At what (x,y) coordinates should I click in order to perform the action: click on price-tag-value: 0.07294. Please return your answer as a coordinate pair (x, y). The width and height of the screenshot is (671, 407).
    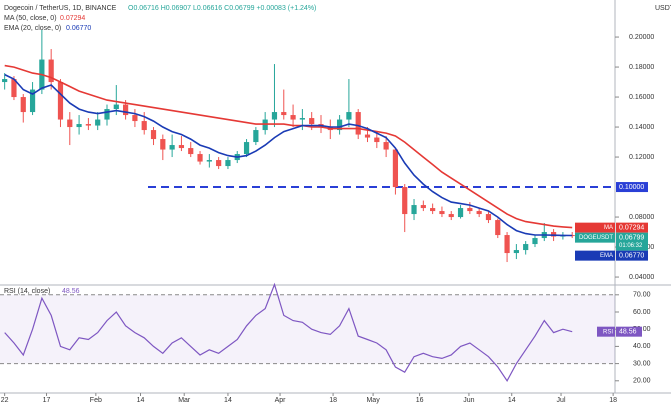
    Looking at the image, I should click on (631, 227).